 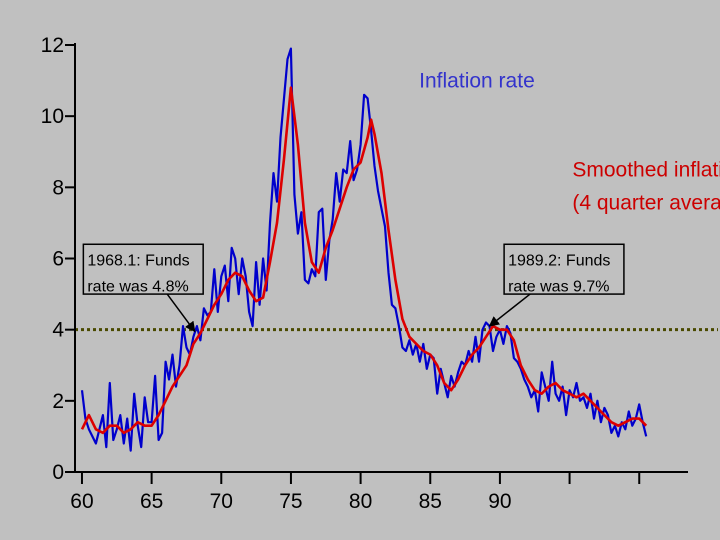 I want to click on annotation-text: 1968.1: Funds, so click(x=138, y=260).